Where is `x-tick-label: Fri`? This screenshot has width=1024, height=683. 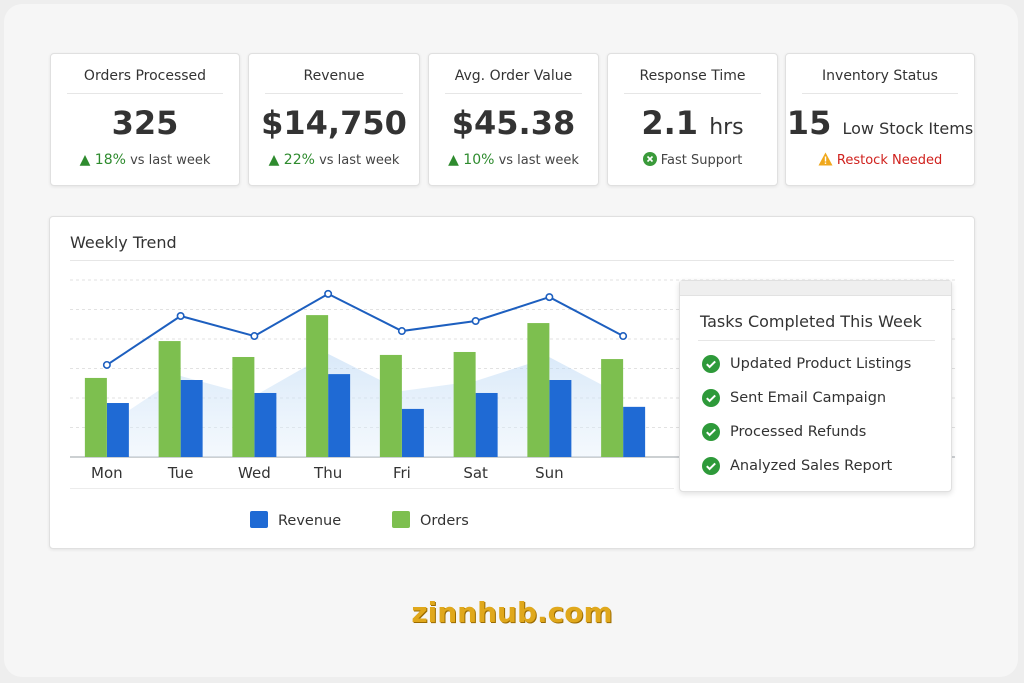 x-tick-label: Fri is located at coordinates (402, 473).